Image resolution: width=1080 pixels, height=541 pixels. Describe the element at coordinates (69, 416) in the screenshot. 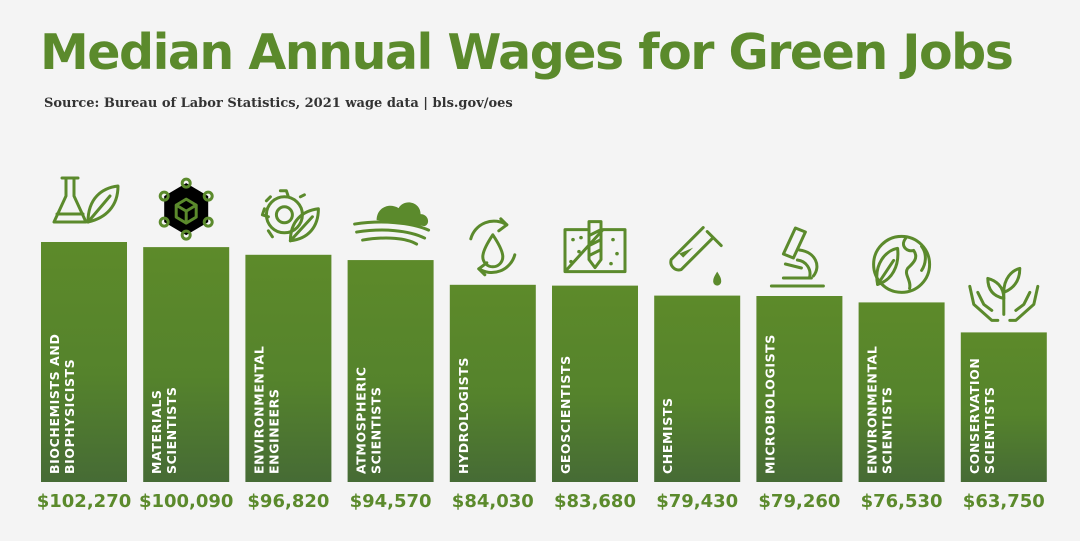

I see `category-label: BIOPHYSICISTS` at that location.